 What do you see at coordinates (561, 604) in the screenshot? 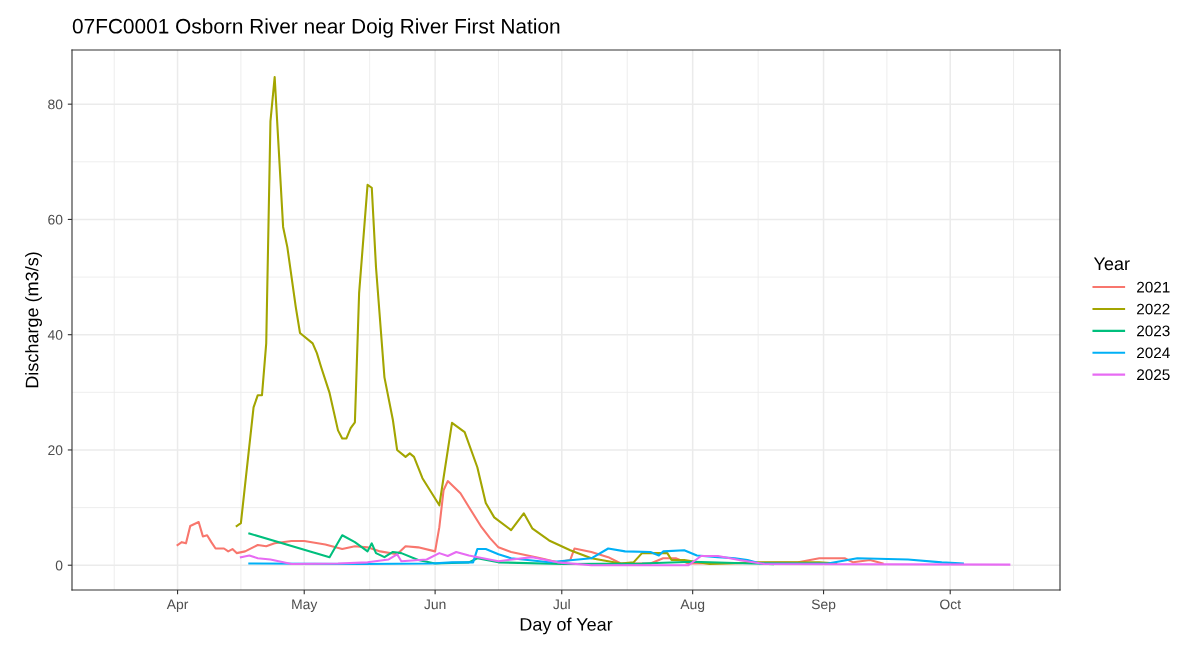
I see `x-tick-label: Jul` at bounding box center [561, 604].